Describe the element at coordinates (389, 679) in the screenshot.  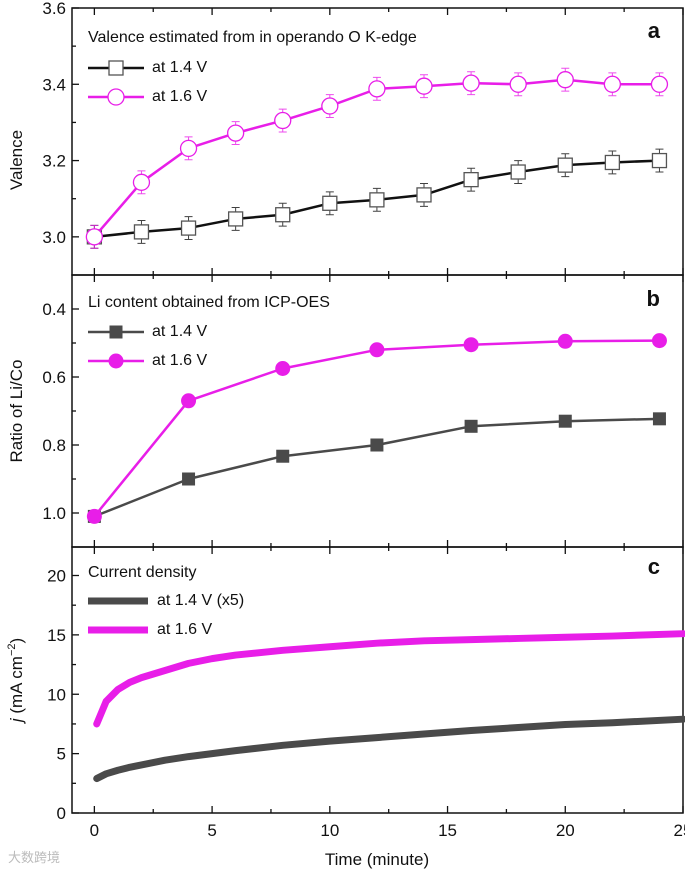
I see `series-line-at-1-6-V` at that location.